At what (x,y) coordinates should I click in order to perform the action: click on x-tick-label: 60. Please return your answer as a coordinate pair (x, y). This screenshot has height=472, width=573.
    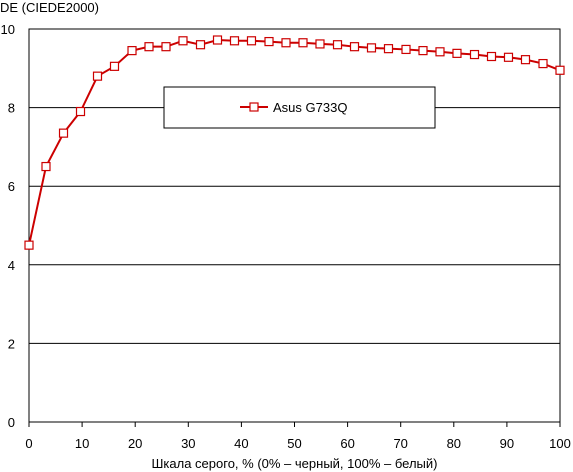
    Looking at the image, I should click on (347, 443).